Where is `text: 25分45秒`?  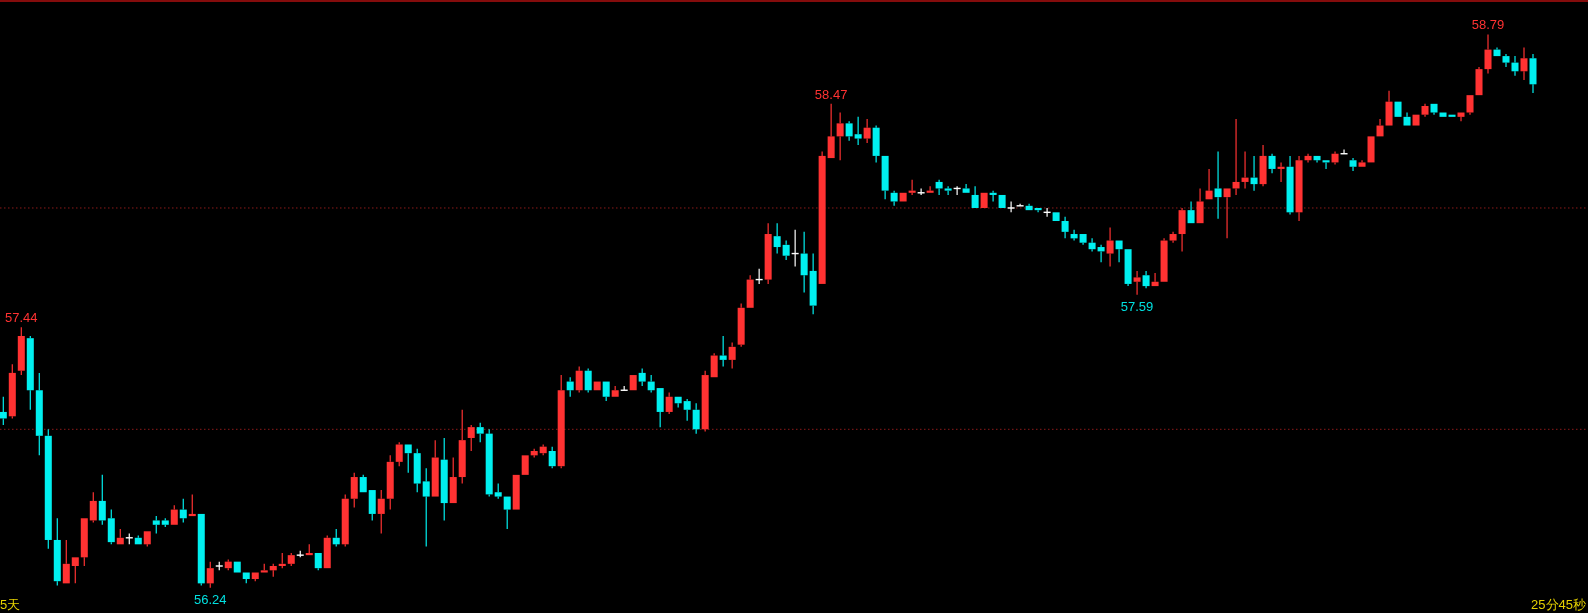
text: 25分45秒 is located at coordinates (1558, 604).